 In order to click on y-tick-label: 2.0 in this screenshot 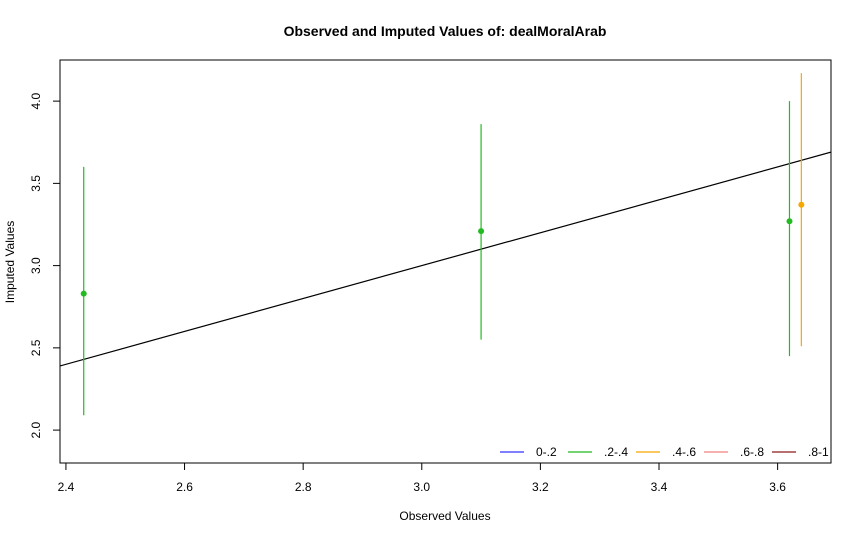, I will do `click(36, 429)`.